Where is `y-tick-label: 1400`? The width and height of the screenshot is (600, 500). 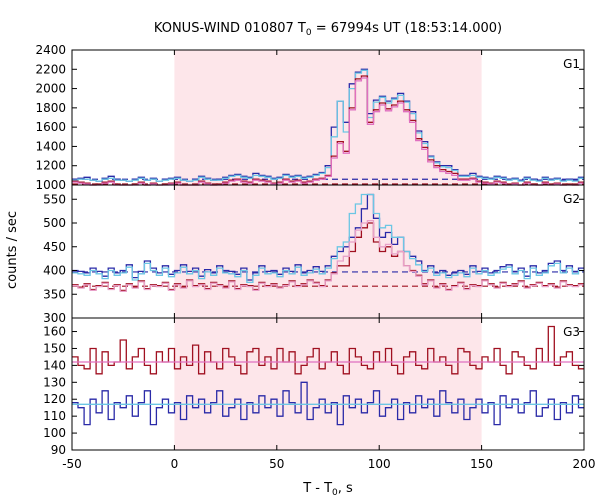
y-tick-label: 1400 is located at coordinates (50, 146).